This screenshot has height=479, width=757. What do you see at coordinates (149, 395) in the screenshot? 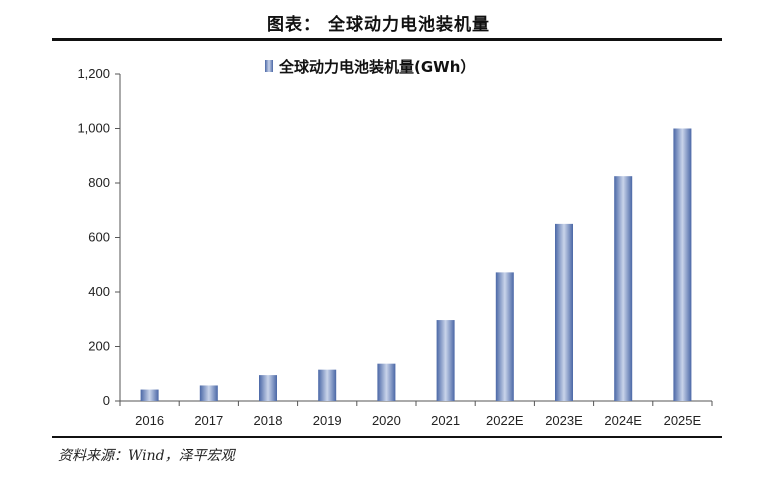
I see `bar-2016` at bounding box center [149, 395].